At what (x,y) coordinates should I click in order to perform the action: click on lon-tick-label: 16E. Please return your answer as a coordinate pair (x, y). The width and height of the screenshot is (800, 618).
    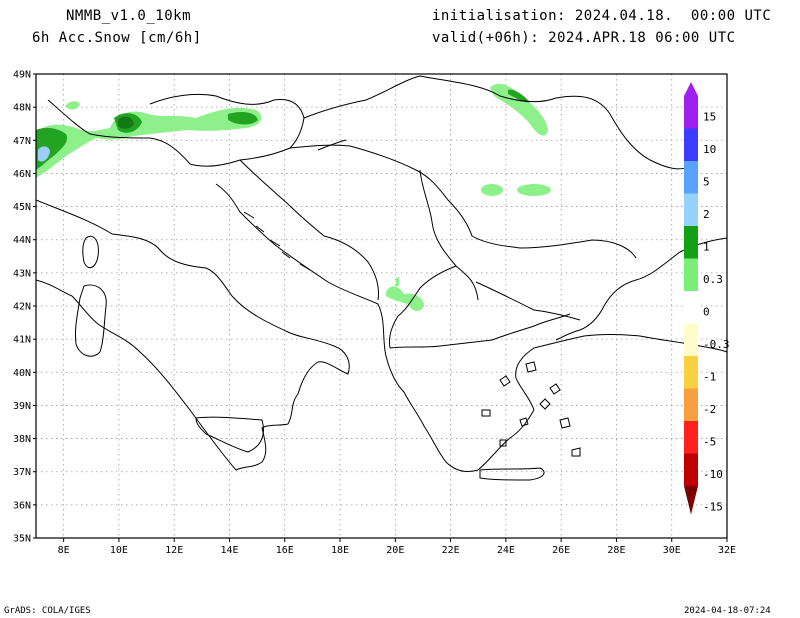
    Looking at the image, I should click on (285, 550).